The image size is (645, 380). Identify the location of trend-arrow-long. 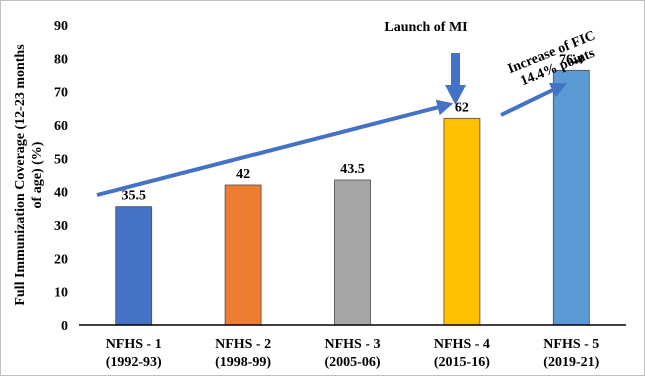
(275, 148).